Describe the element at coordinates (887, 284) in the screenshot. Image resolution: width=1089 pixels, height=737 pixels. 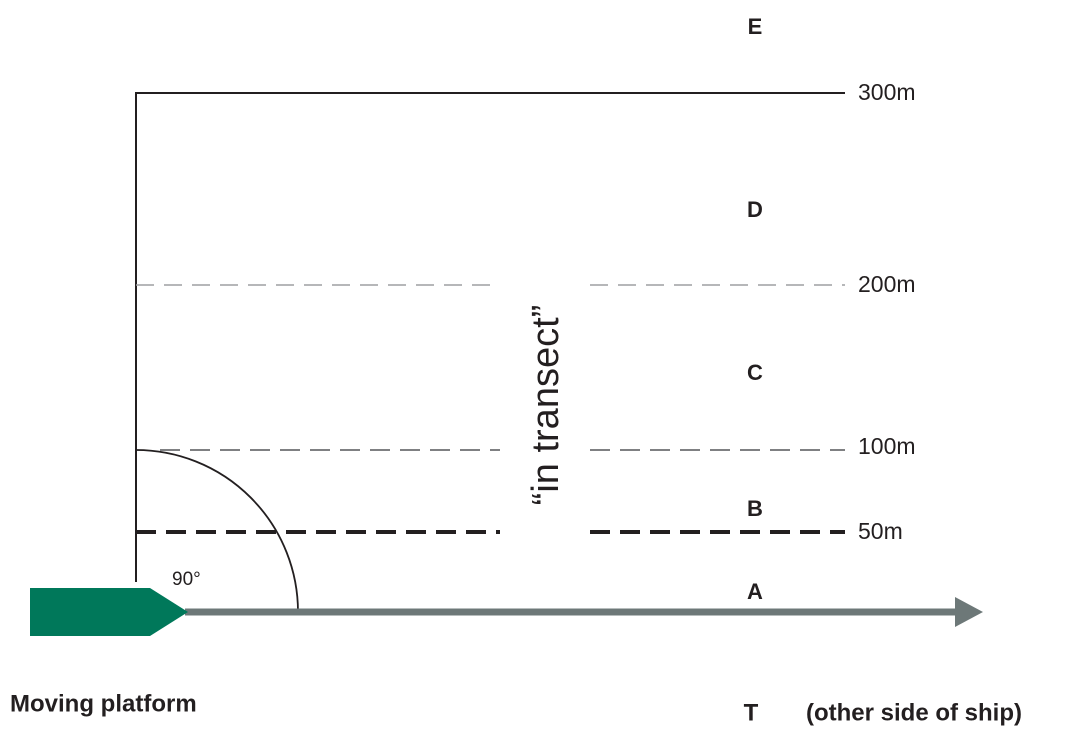
I see `distance-label: 200m` at that location.